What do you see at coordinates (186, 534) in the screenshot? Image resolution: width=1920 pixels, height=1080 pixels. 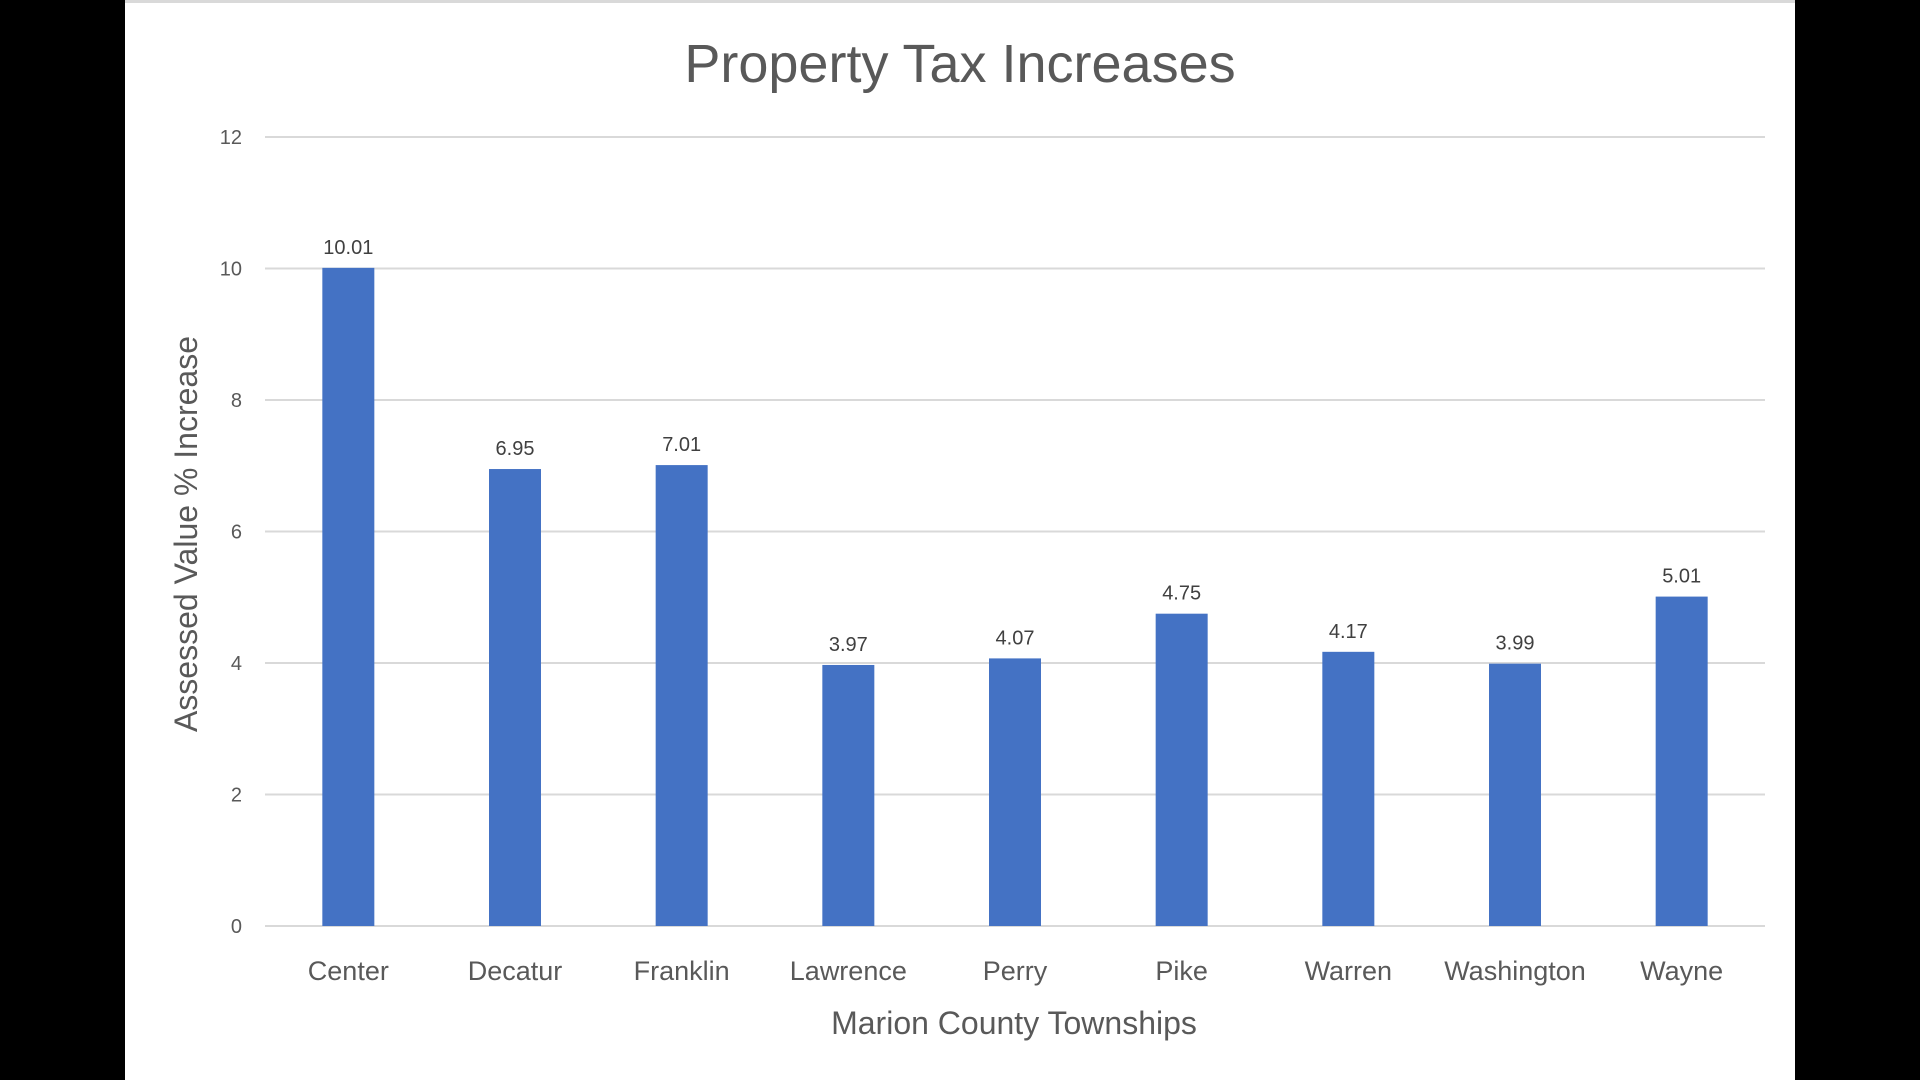 I see `y-axis-title: Assessed Value % Increase` at bounding box center [186, 534].